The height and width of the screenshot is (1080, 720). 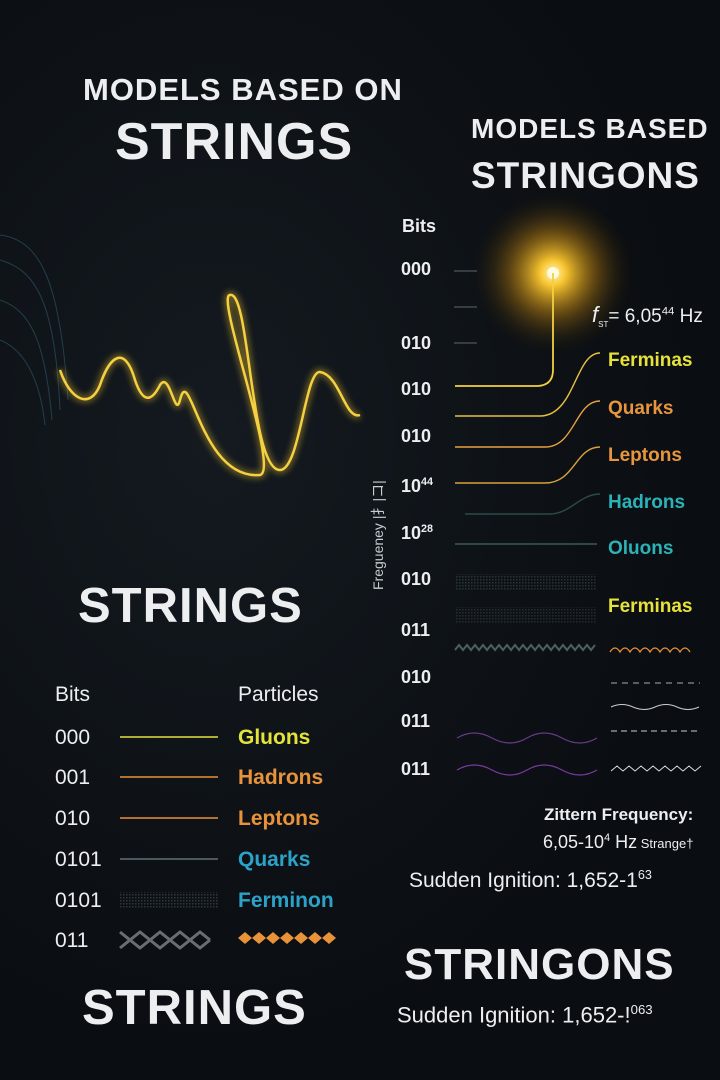 I want to click on right-bits-header: Bits, so click(x=419, y=226).